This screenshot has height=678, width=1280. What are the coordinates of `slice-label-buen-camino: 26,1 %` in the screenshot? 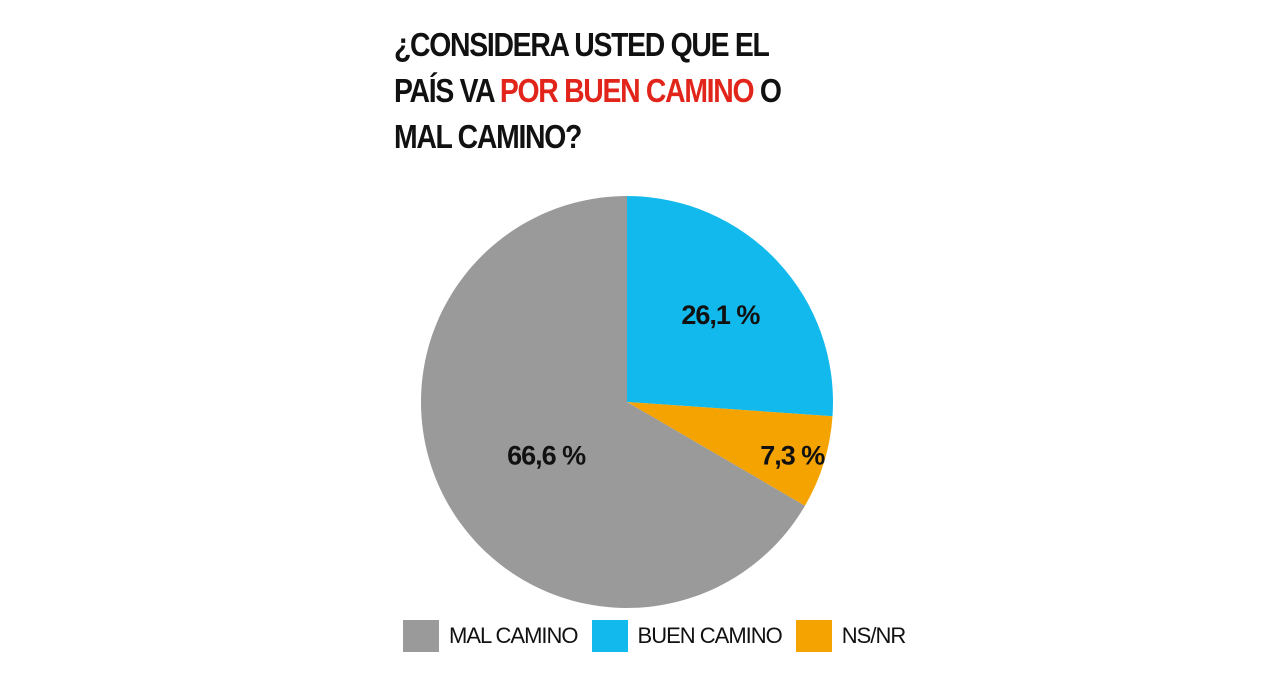 It's located at (720, 315).